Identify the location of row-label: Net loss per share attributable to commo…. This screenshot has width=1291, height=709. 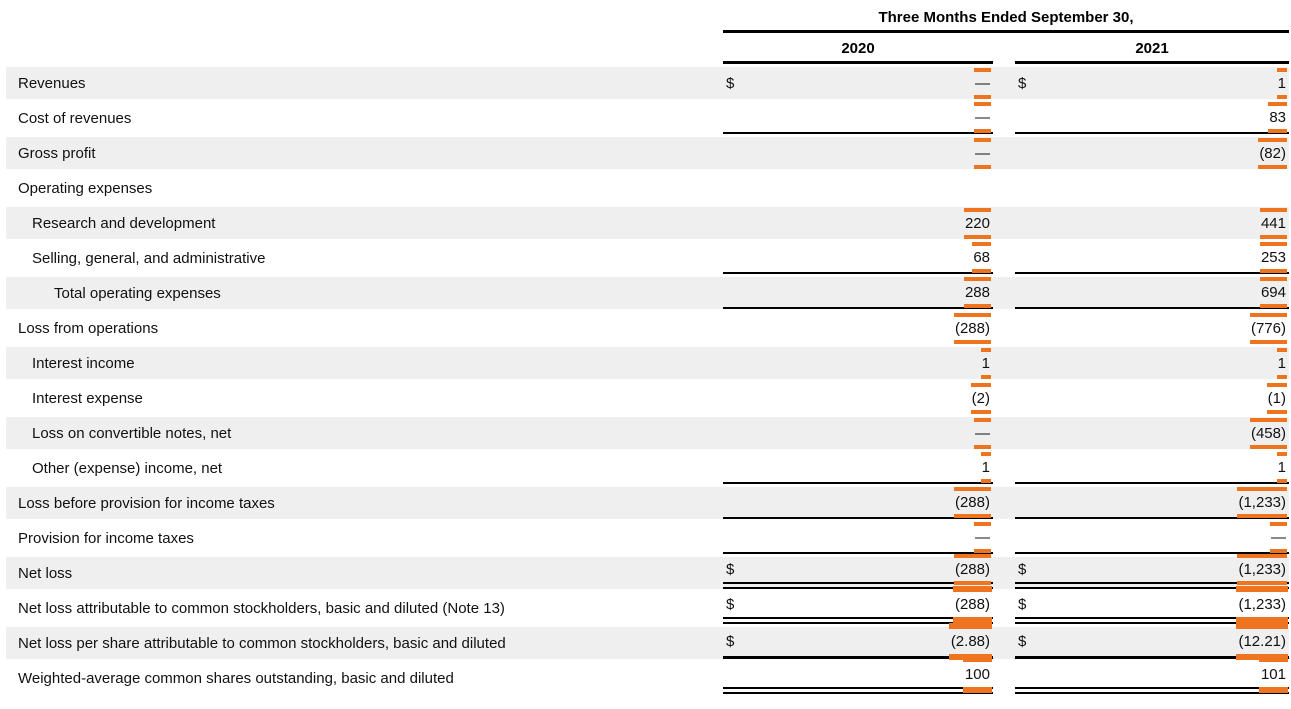
(262, 643).